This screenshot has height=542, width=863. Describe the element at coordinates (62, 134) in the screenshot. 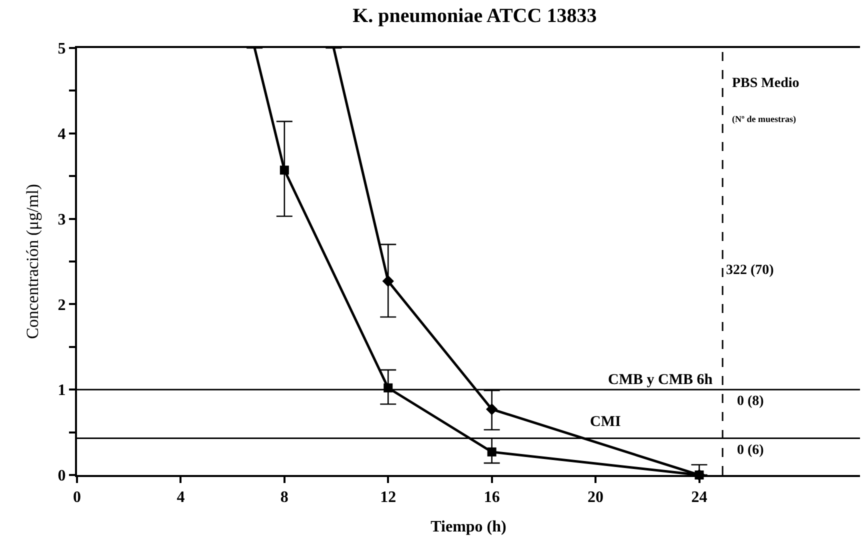

I see `y-tick-label: 4` at that location.